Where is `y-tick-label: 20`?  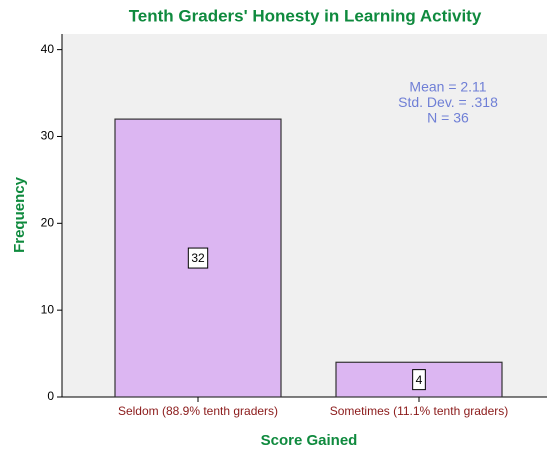
y-tick-label: 20 is located at coordinates (48, 222).